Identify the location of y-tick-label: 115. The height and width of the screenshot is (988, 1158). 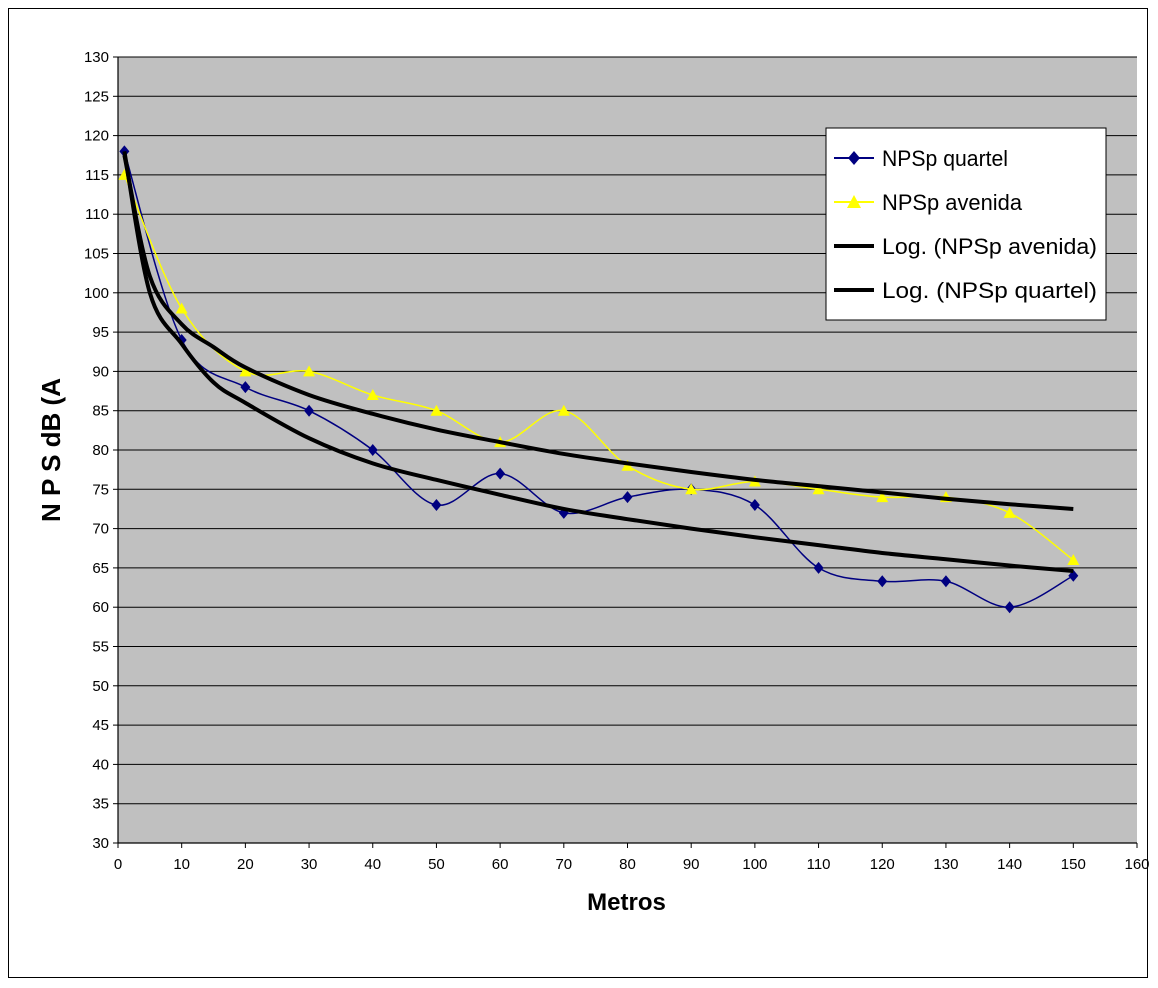
(97, 175).